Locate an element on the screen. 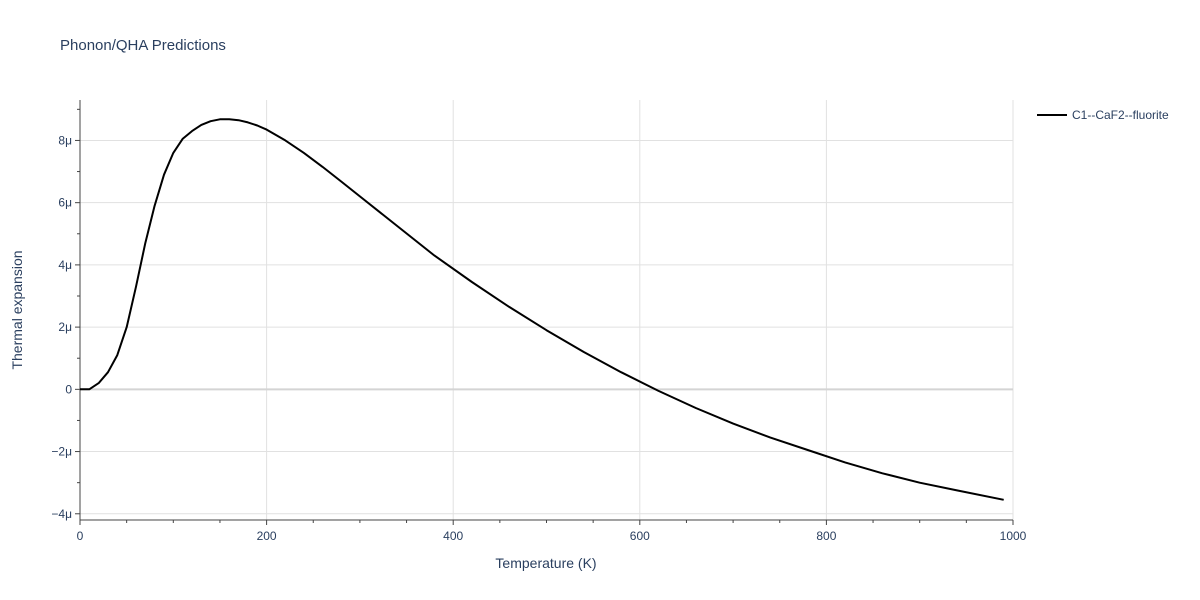 The height and width of the screenshot is (600, 1200). y-tick-label: −2μ is located at coordinates (61, 452).